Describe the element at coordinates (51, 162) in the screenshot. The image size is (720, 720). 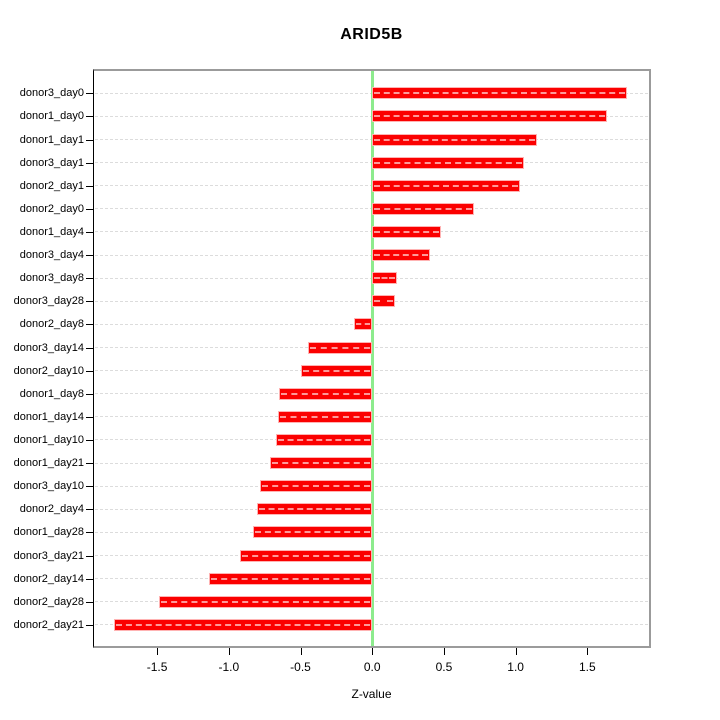
I see `y-tick-label: donor3_day1` at that location.